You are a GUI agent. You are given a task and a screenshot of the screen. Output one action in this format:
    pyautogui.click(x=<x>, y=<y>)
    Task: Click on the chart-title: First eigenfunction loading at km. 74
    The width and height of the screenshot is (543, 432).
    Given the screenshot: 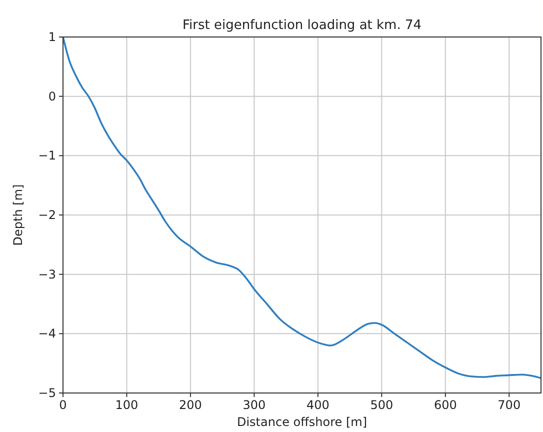 What is the action you would take?
    pyautogui.click(x=302, y=25)
    